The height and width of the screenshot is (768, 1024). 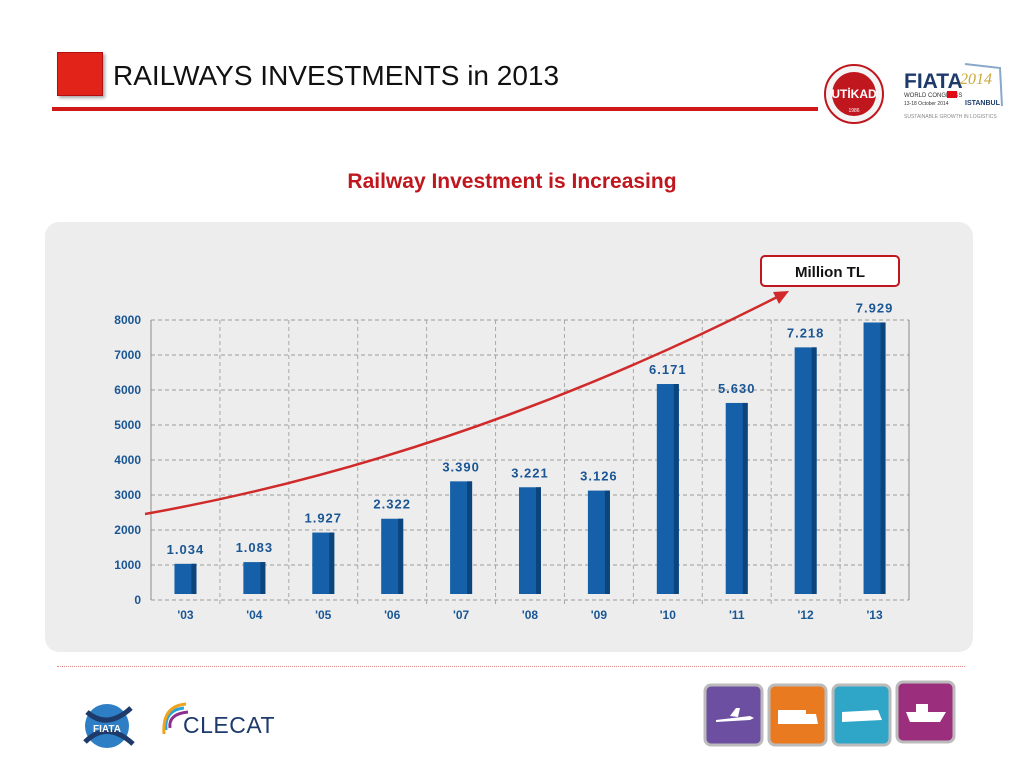 I want to click on sea-tile, so click(x=925, y=712).